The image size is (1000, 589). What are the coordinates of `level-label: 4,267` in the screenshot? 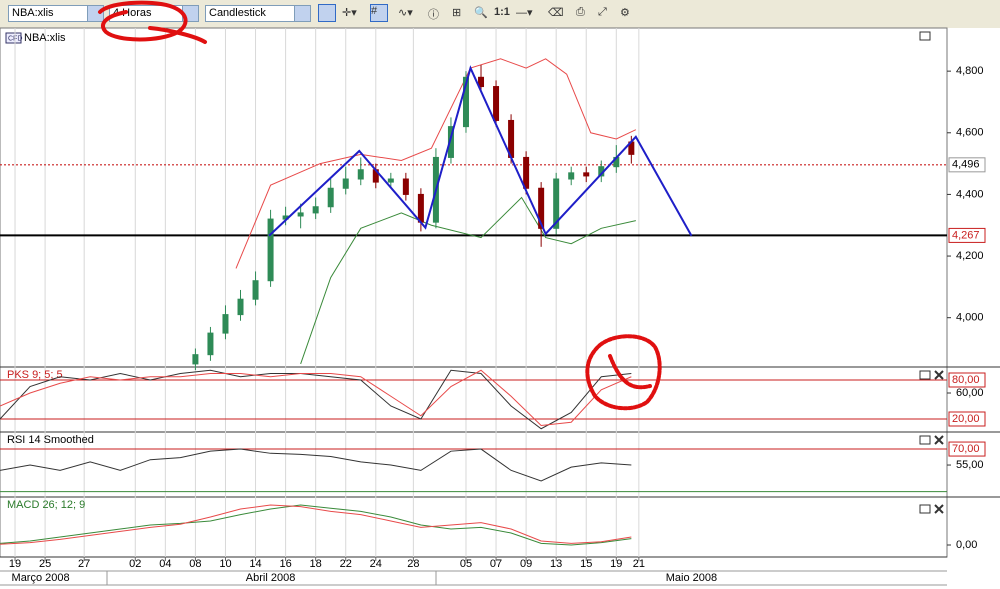 It's located at (966, 235).